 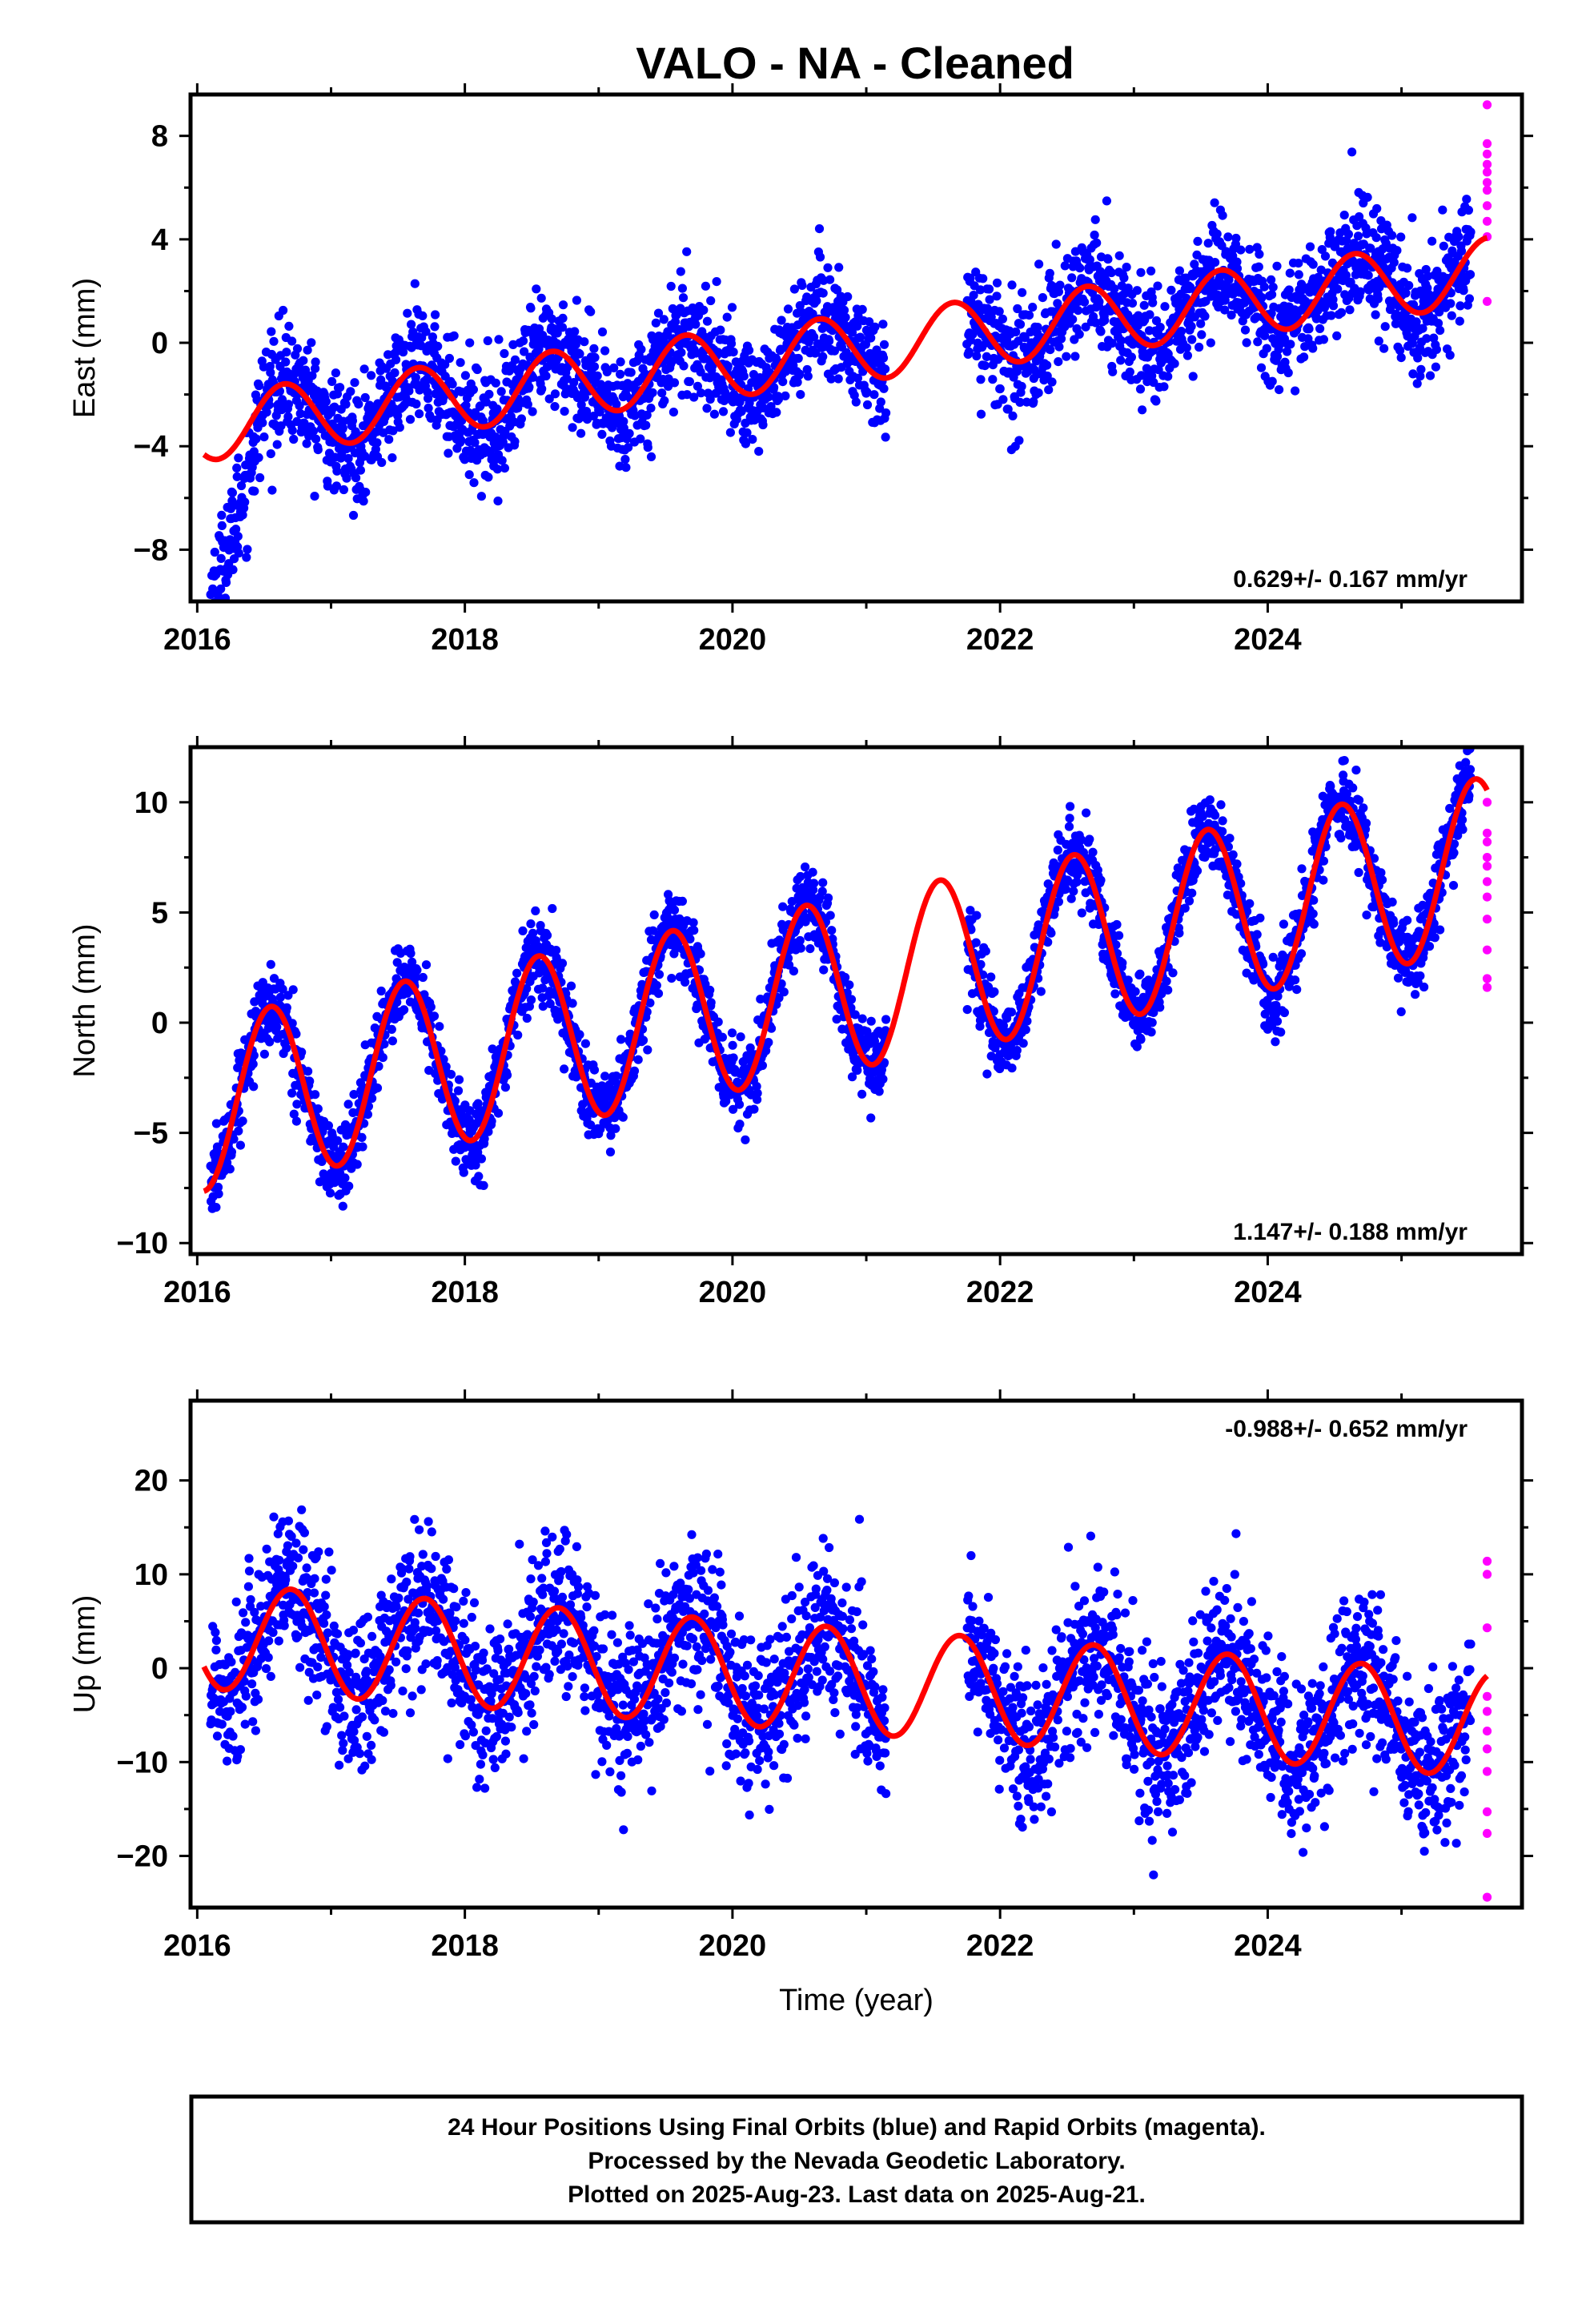 What do you see at coordinates (159, 343) in the screenshot?
I see `y-tick-label: 0` at bounding box center [159, 343].